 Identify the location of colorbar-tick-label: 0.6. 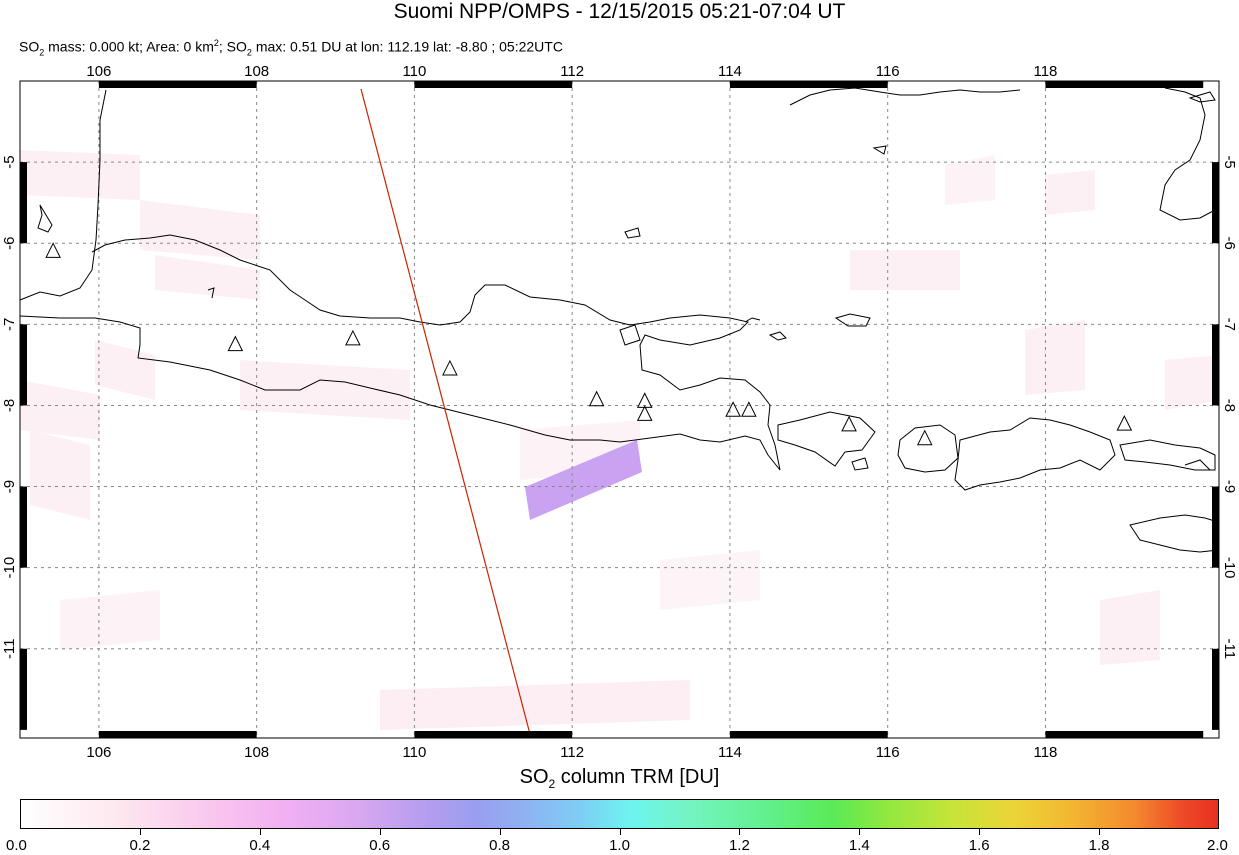
(380, 845).